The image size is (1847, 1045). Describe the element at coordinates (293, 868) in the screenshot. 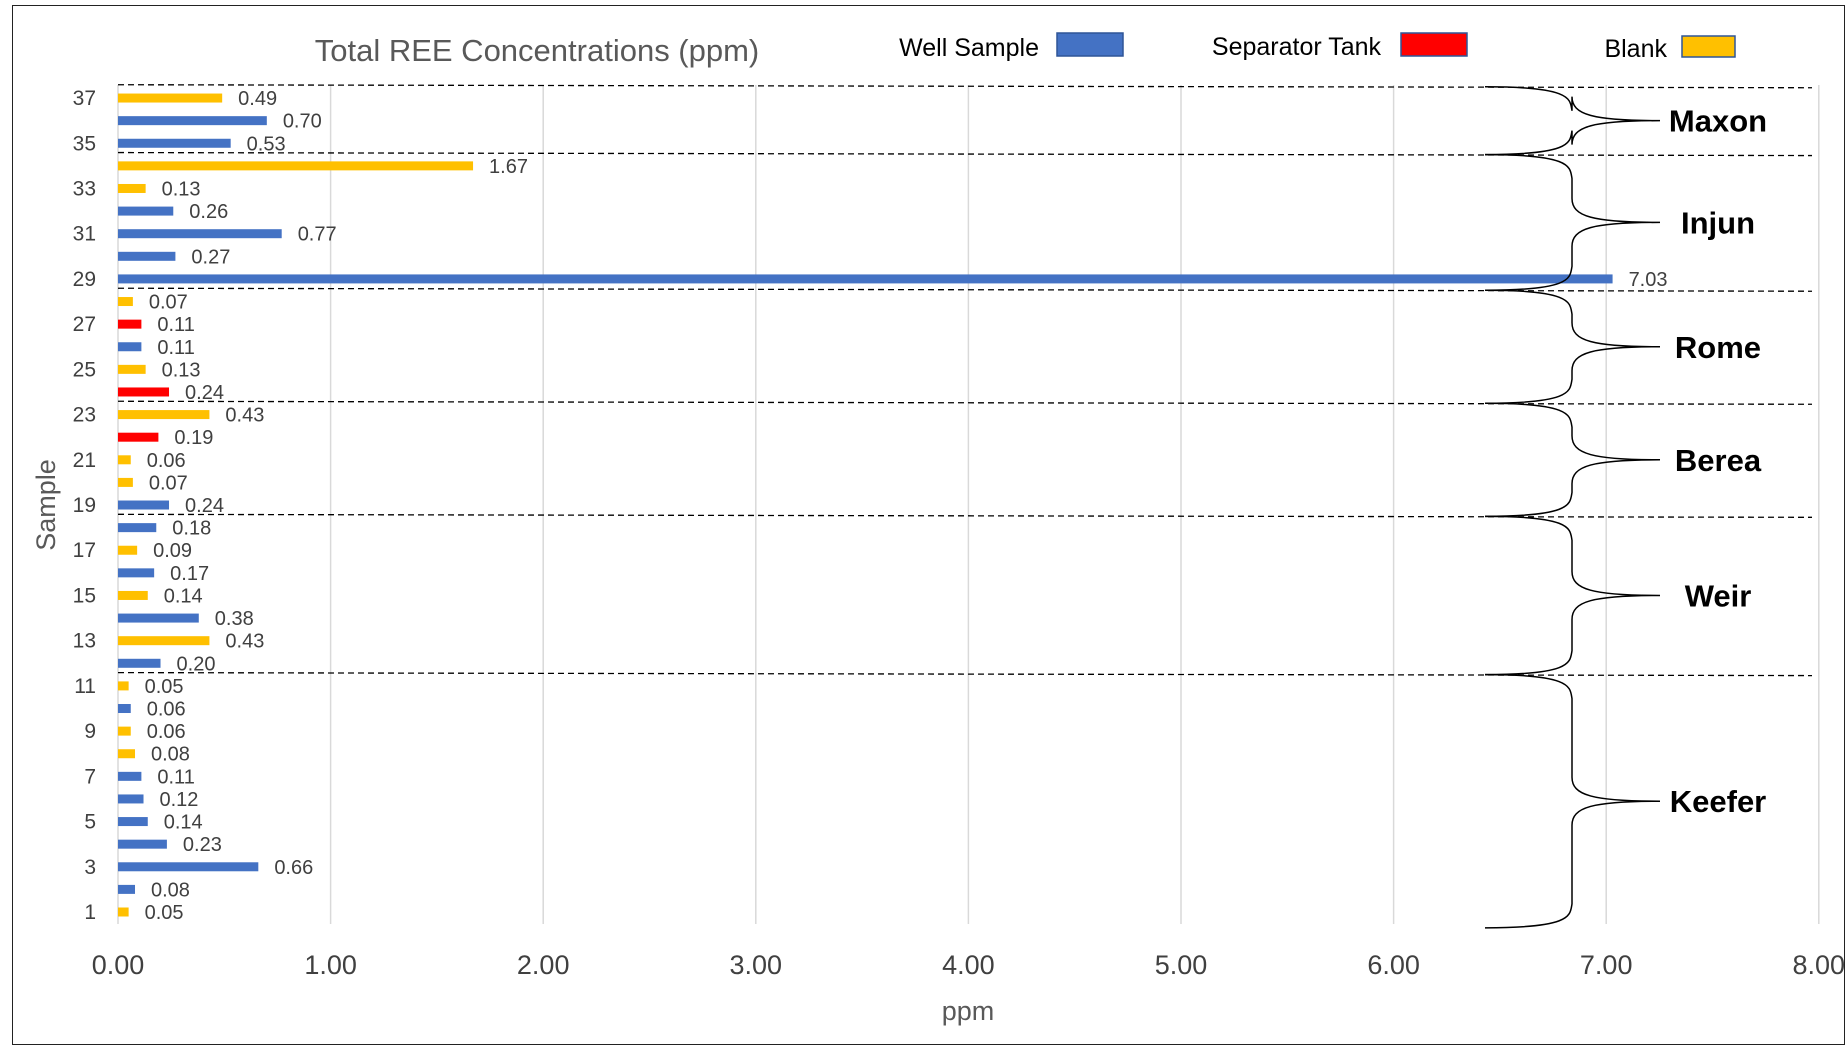

I see `value-label: 0.66` at that location.